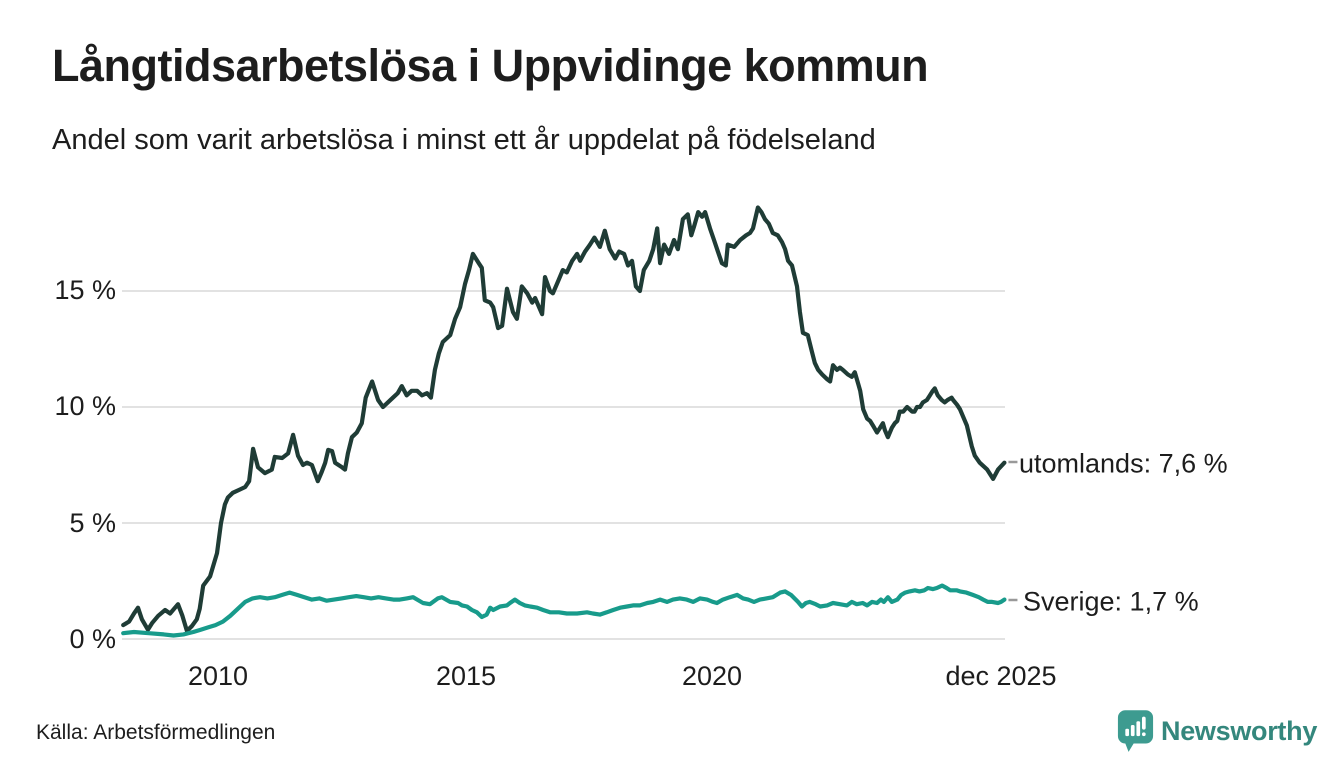 This screenshot has height=780, width=1340. Describe the element at coordinates (92, 522) in the screenshot. I see `y-tick-5: 5 %` at that location.